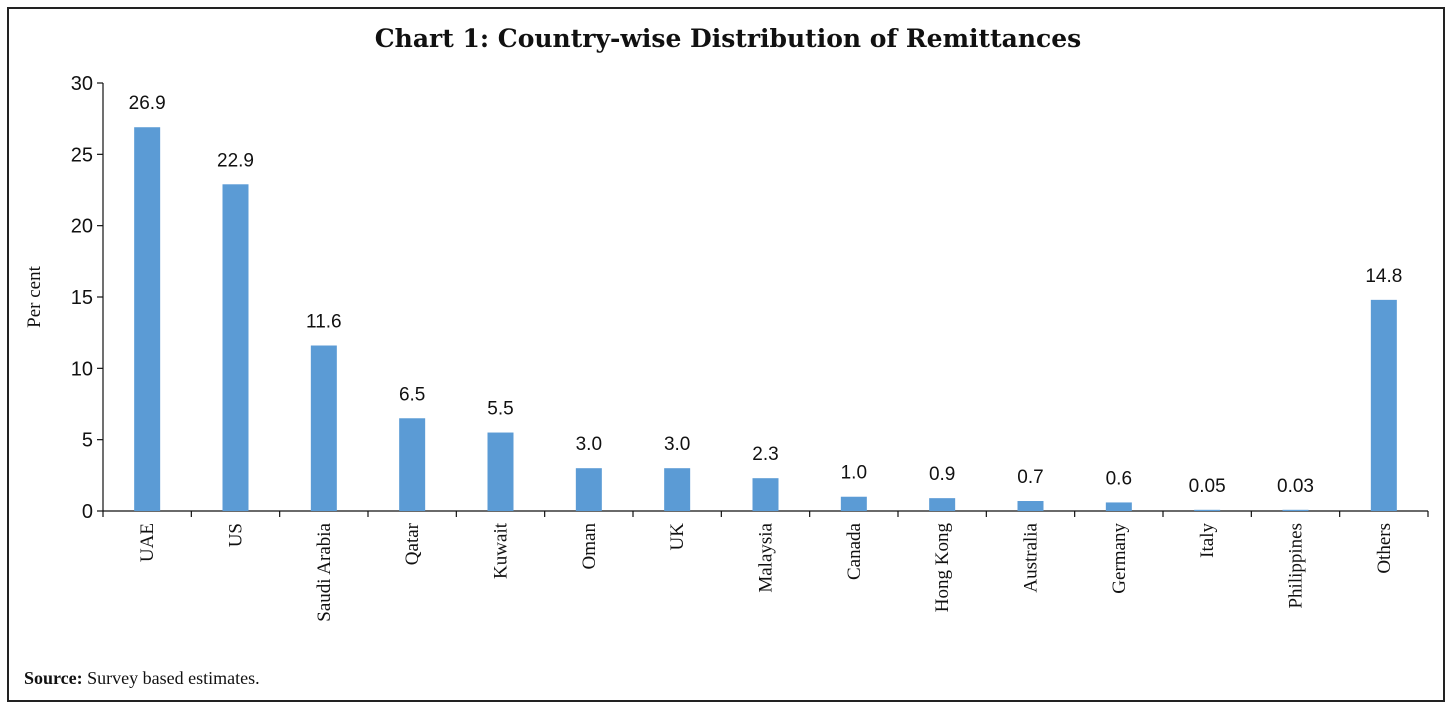  I want to click on bar-germany, so click(1118, 506).